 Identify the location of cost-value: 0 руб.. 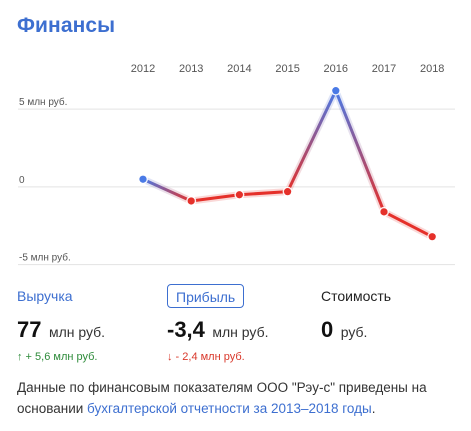
(356, 330).